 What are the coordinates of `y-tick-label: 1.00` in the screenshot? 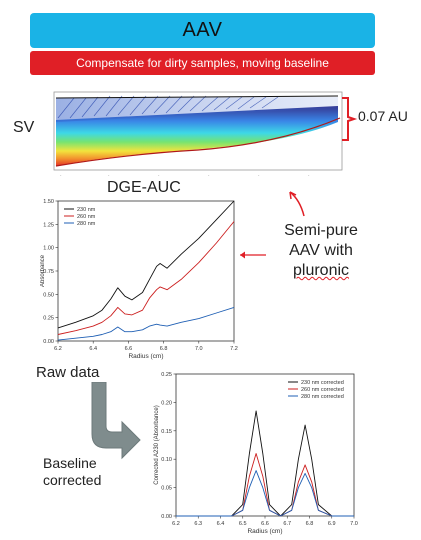 It's located at (48, 249).